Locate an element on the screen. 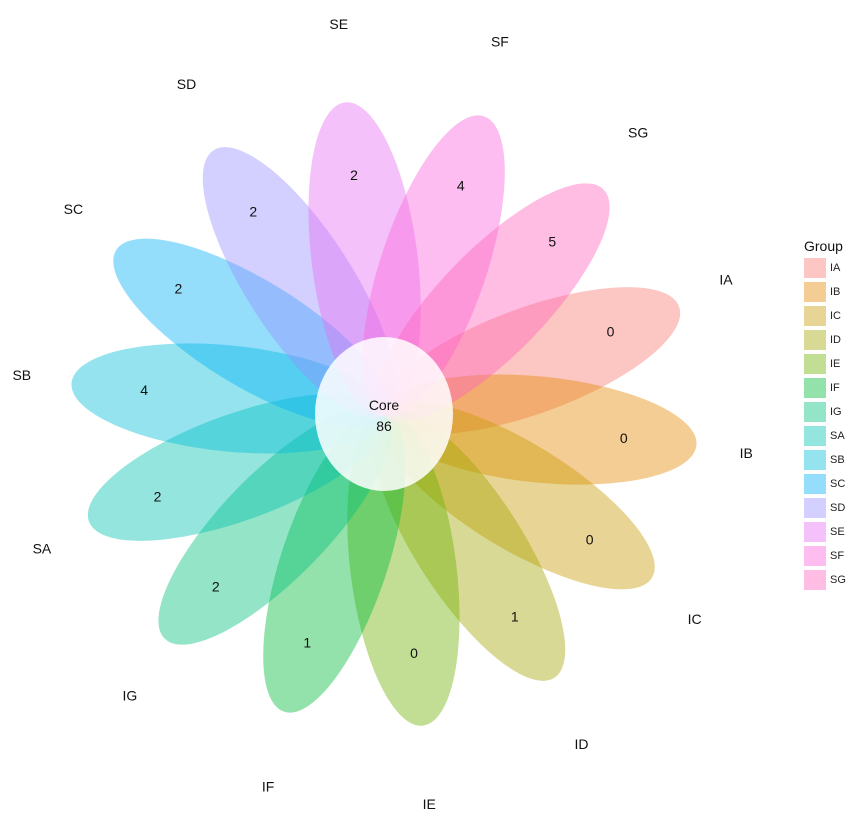  group-label-sg: SG is located at coordinates (638, 133).